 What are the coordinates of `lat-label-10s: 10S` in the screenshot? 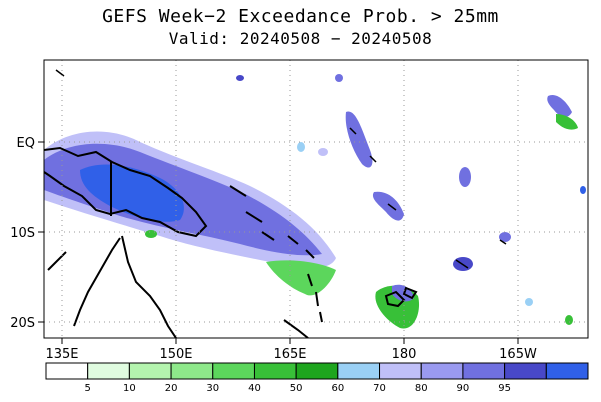 It's located at (22, 233).